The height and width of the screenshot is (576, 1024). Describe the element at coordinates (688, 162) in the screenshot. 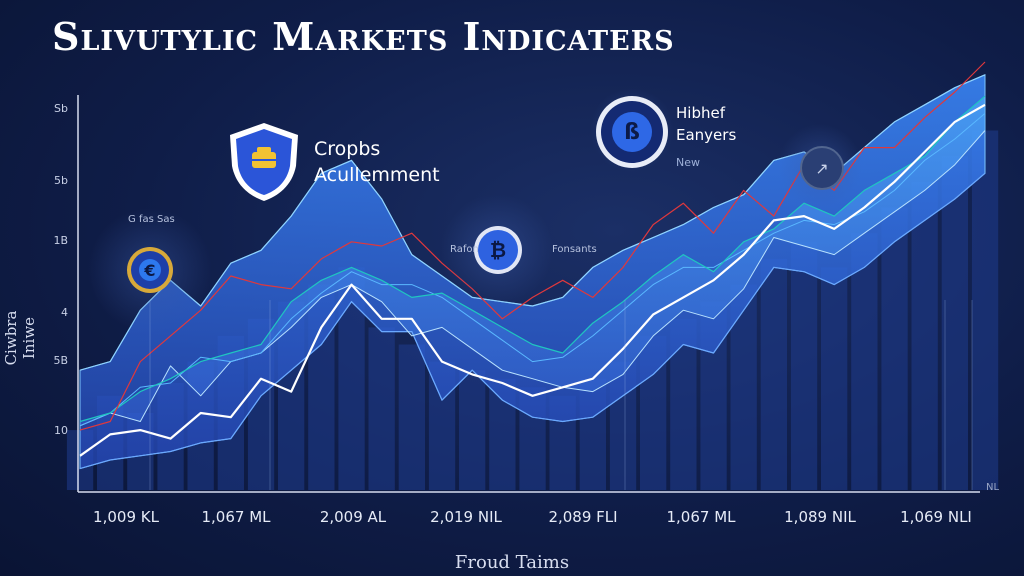

I see `top-annotation-sub: New` at that location.